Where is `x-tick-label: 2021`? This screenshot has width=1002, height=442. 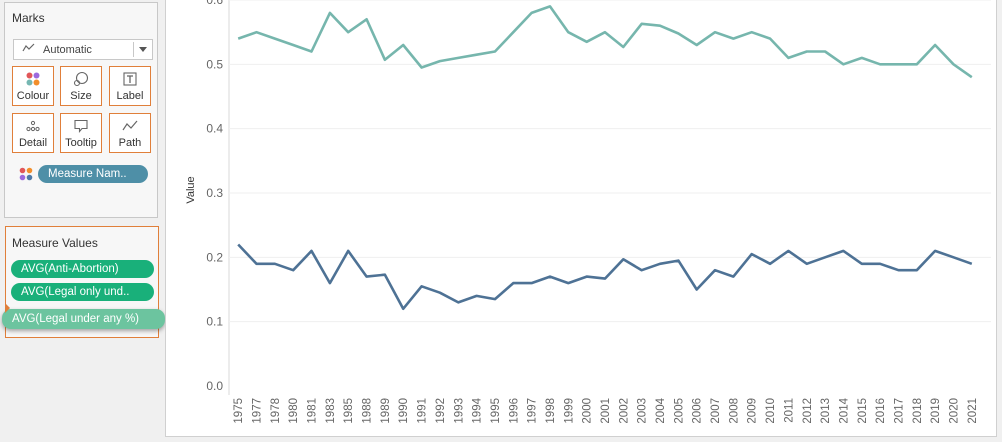
x-tick-label: 2021 is located at coordinates (973, 411).